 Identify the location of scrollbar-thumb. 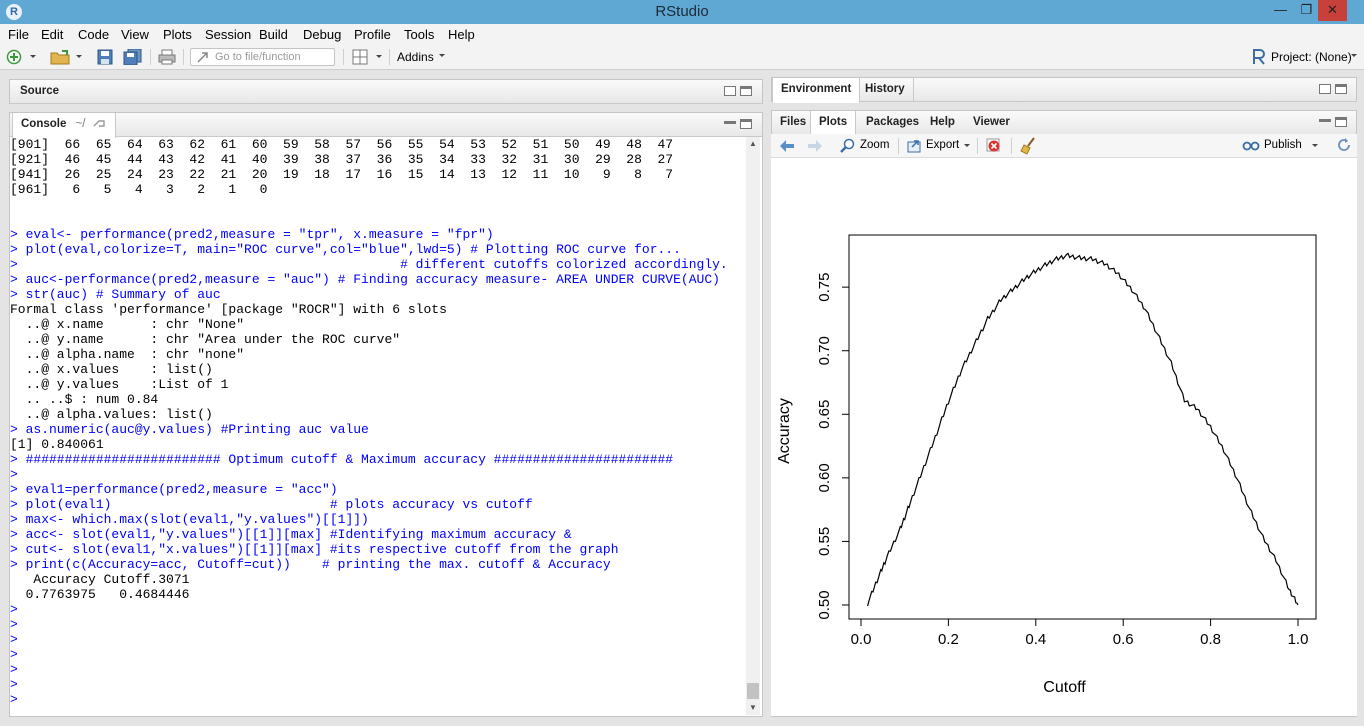
(753, 691).